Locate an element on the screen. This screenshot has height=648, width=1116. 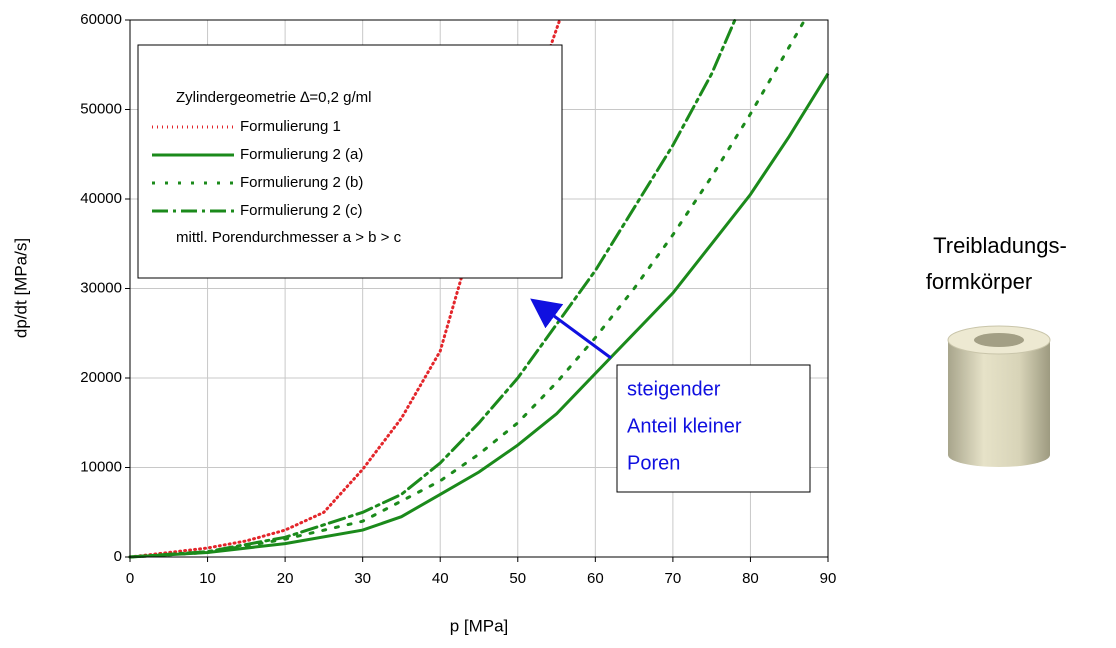
y-tick-label: 10000 is located at coordinates (101, 466).